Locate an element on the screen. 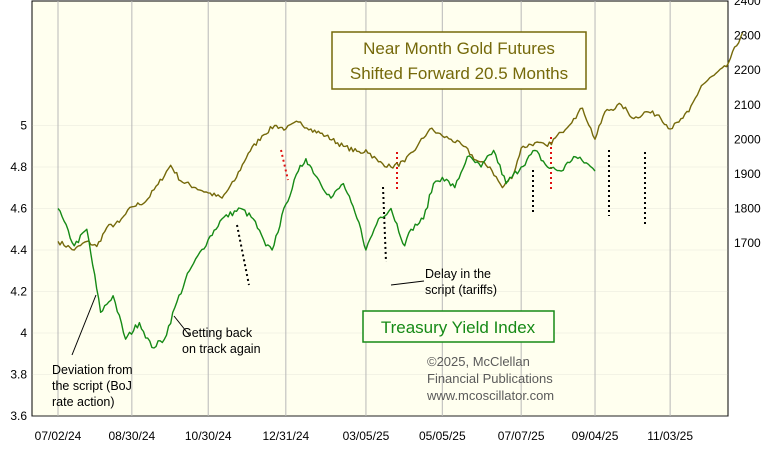 Image resolution: width=779 pixels, height=454 pixels. x-tick-label: 10/30/24 is located at coordinates (208, 436).